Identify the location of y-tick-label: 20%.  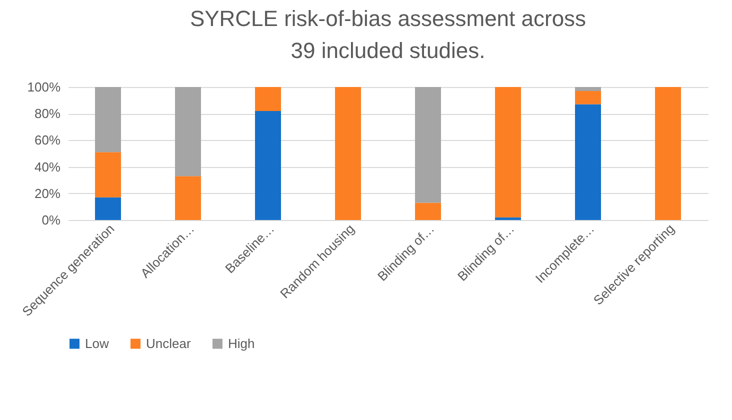
(47, 193).